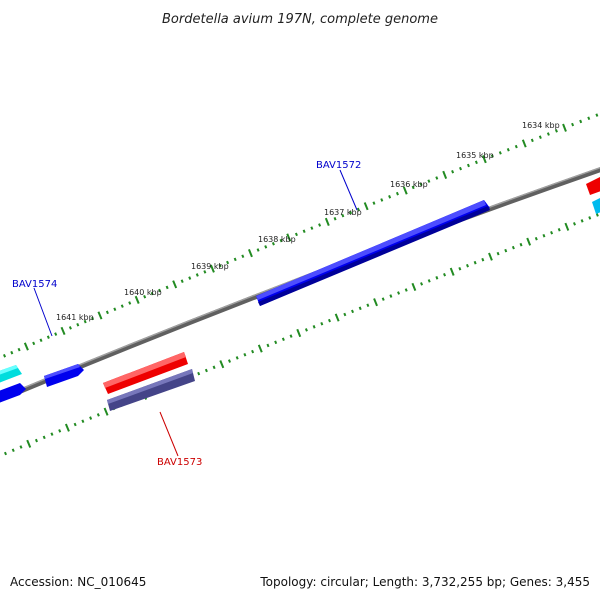 The width and height of the screenshot is (600, 600). What do you see at coordinates (179, 462) in the screenshot?
I see `gene-label-bav1573: BAV1573` at bounding box center [179, 462].